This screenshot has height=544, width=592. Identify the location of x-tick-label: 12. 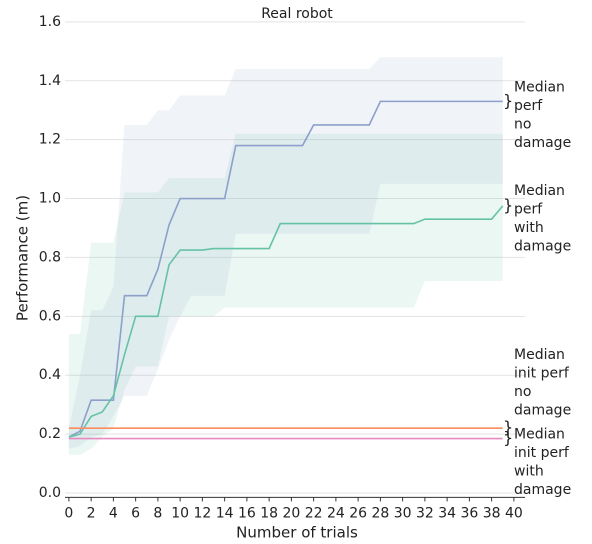
(202, 513).